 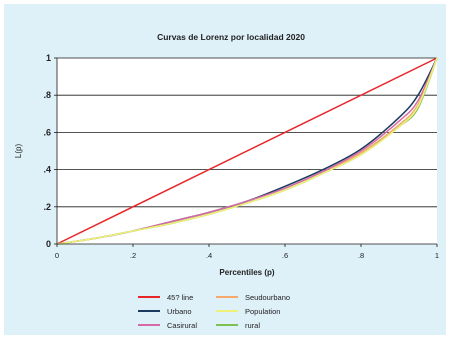 What do you see at coordinates (48, 58) in the screenshot?
I see `y-tick-label: 1` at bounding box center [48, 58].